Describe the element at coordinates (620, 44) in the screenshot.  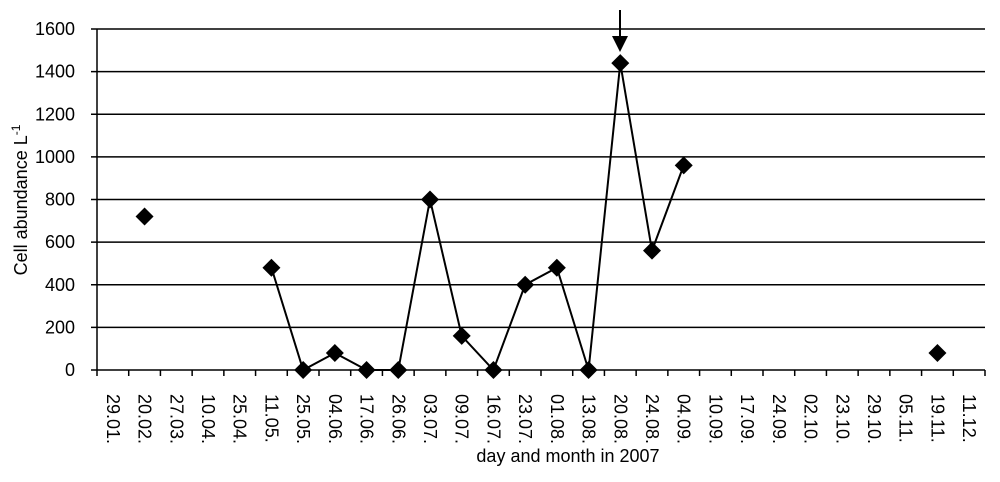
I see `arrow-head` at that location.